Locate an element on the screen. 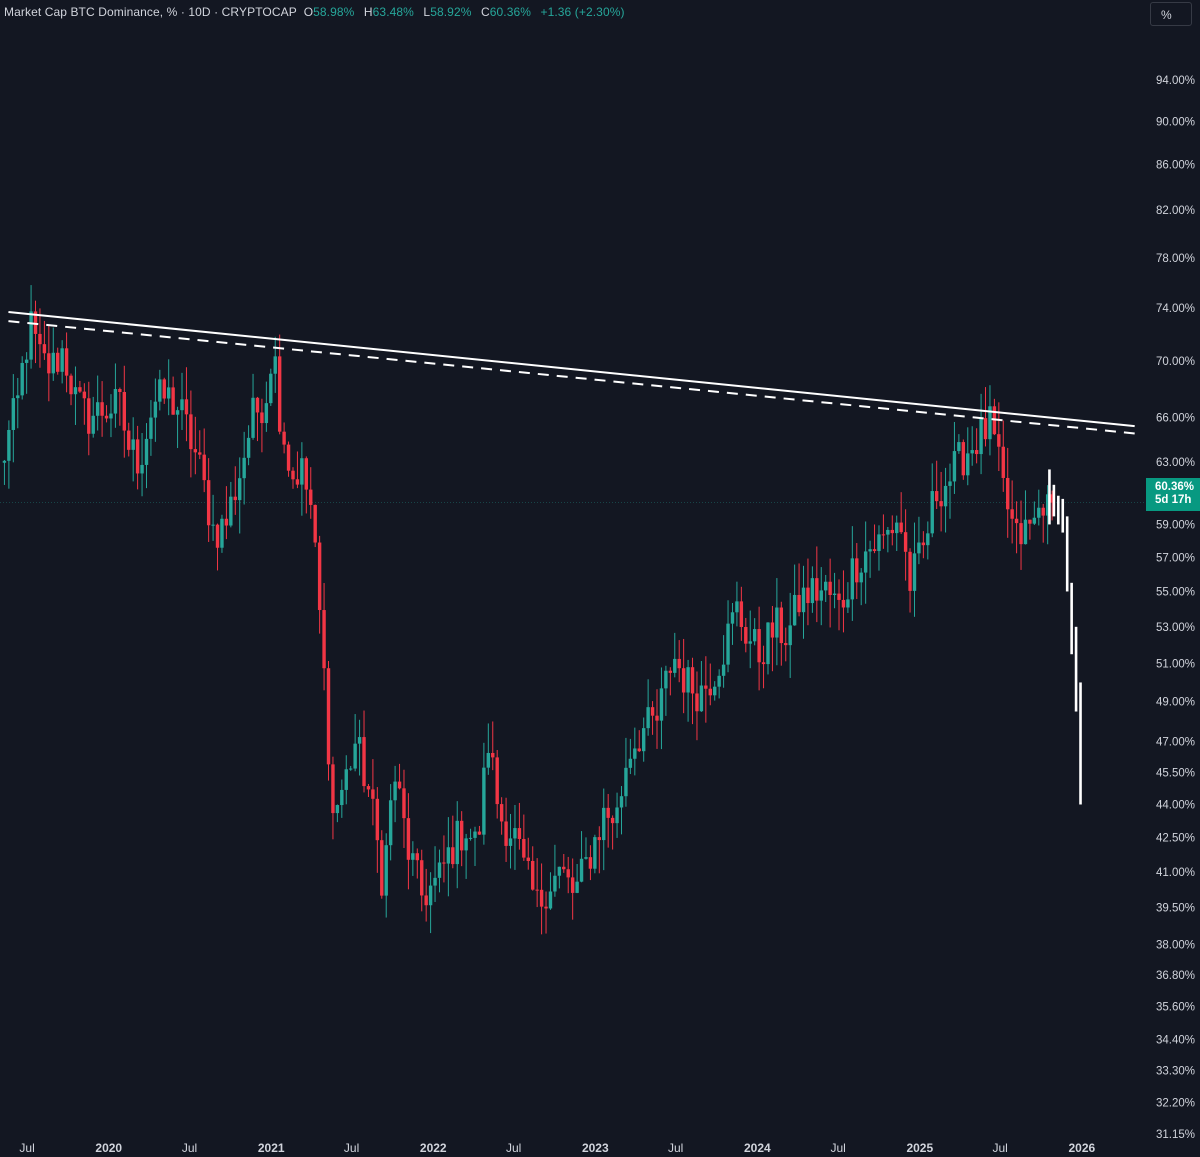 The image size is (1200, 1157). y-tick-label: 31.15% is located at coordinates (1175, 1135).